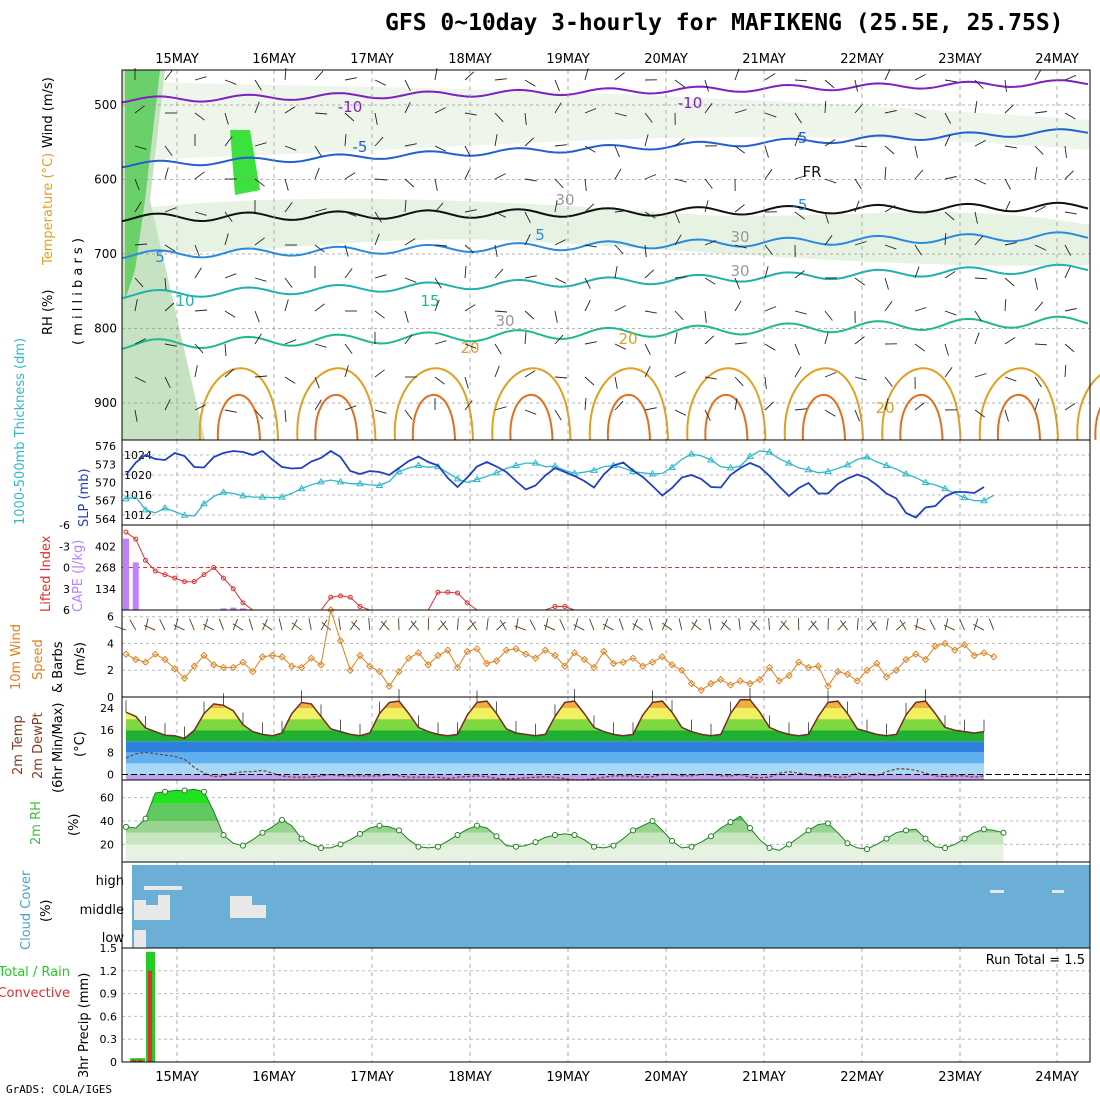 The image size is (1100, 1100). What do you see at coordinates (564, 568) in the screenshot?
I see `li-cape-panel: -6 -3 0 3 6 402 268 134 Lifted Index CAPE (J/kg)` at bounding box center [564, 568].